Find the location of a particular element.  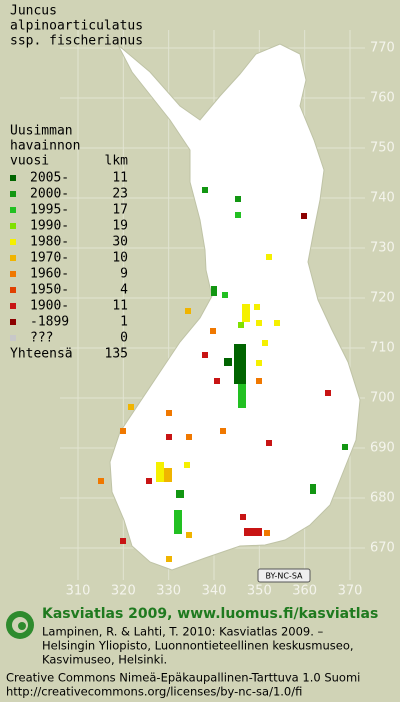

legend-count: 23 is located at coordinates (120, 194).